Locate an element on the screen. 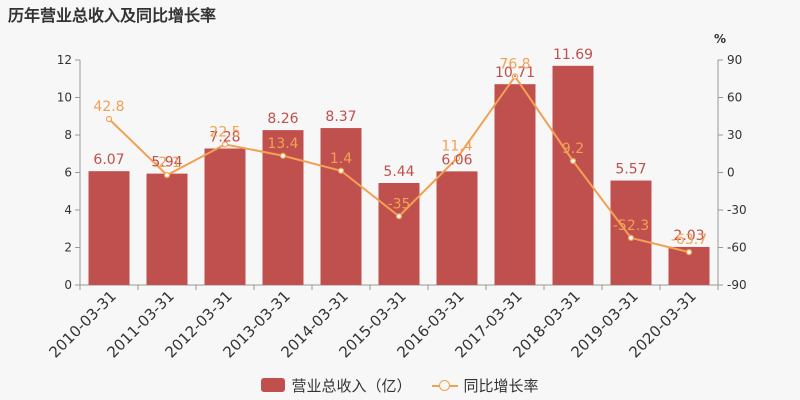  y-left-tick-label: 8 is located at coordinates (68, 135).